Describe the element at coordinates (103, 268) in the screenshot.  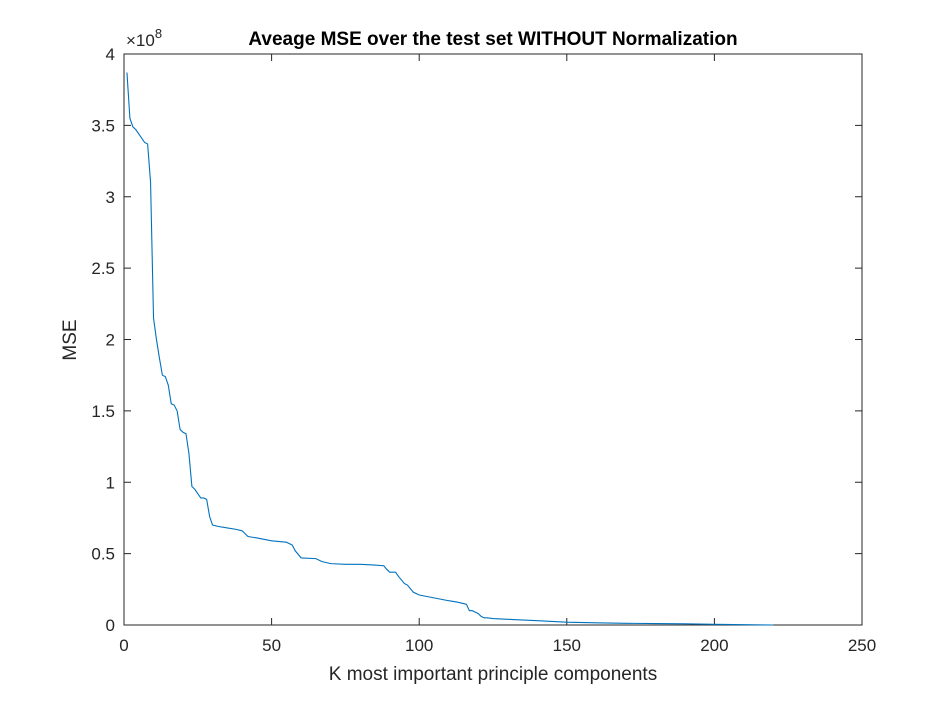
I see `y-tick-label: 2.5` at that location.